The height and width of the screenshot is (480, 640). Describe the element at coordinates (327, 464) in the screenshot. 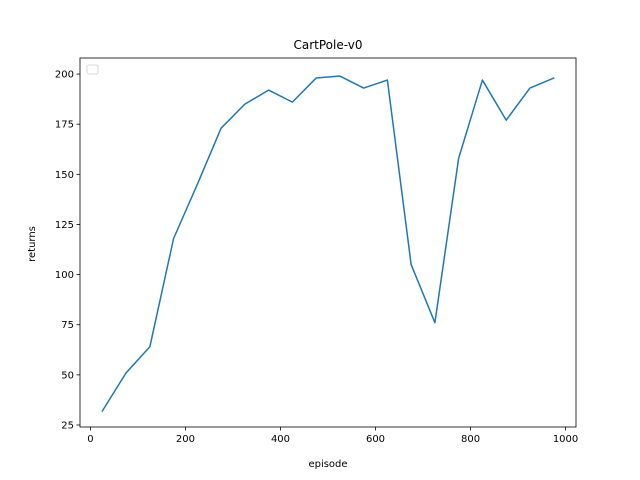

I see `x-axis-label: episode` at that location.